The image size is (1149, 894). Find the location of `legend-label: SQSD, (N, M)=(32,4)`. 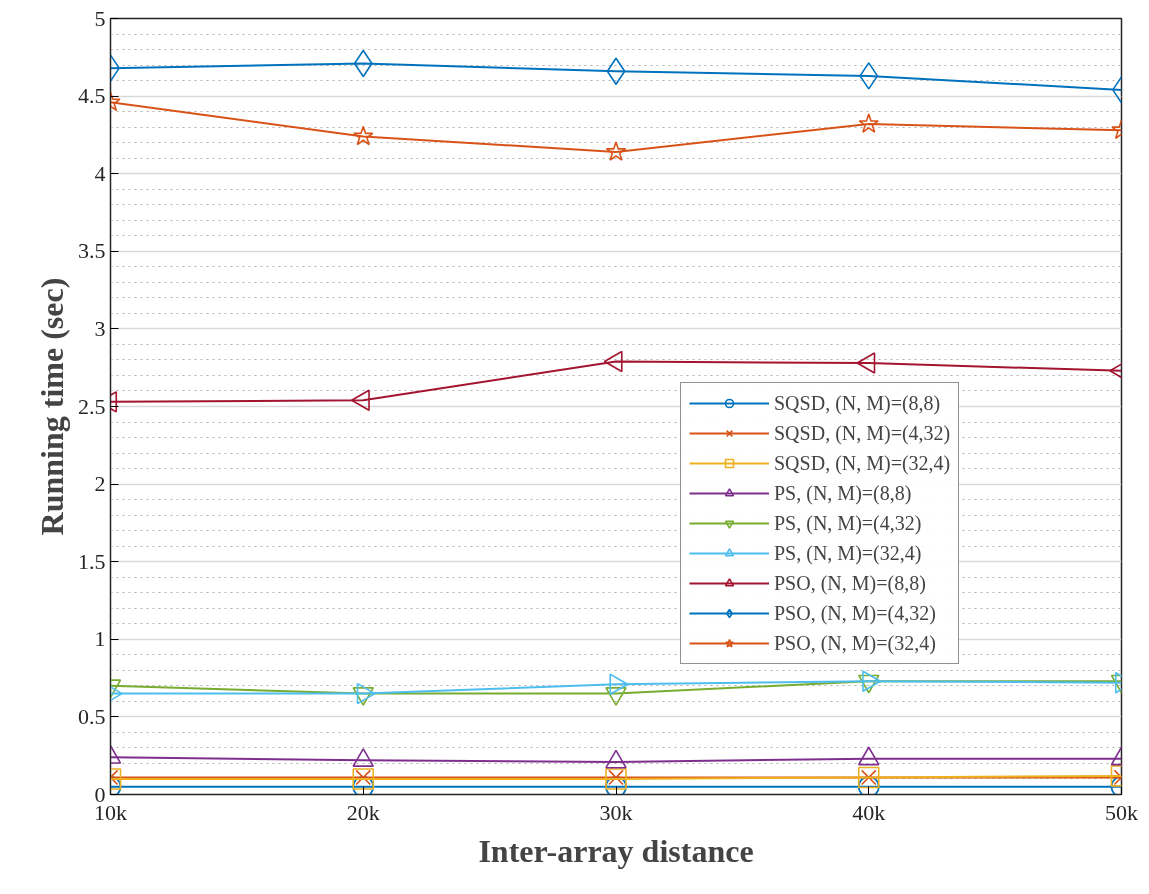

legend-label: SQSD, (N, M)=(32,4) is located at coordinates (862, 463).